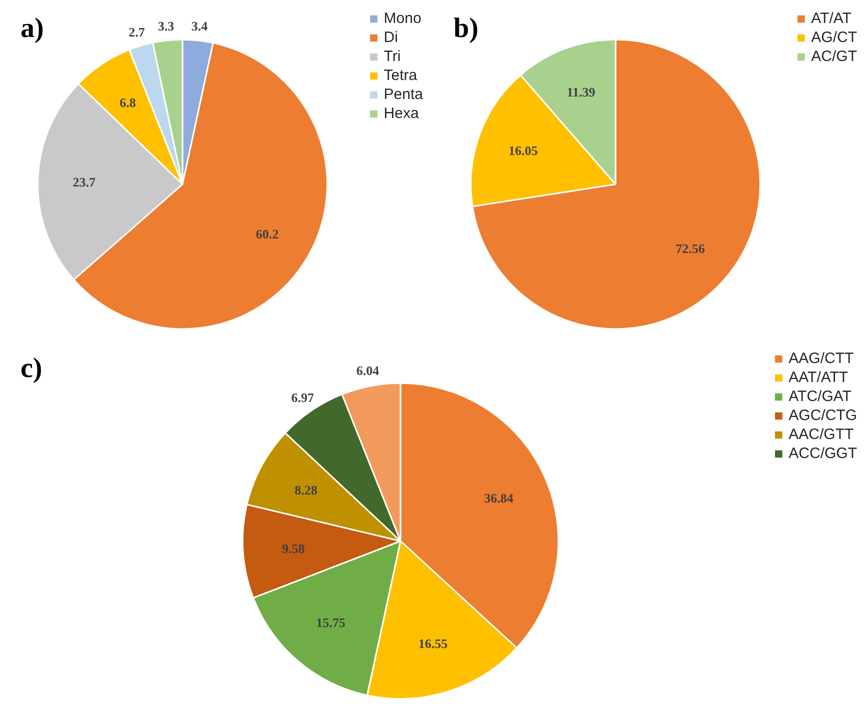 The image size is (867, 711). Describe the element at coordinates (466, 28) in the screenshot. I see `chart-title: b)` at that location.